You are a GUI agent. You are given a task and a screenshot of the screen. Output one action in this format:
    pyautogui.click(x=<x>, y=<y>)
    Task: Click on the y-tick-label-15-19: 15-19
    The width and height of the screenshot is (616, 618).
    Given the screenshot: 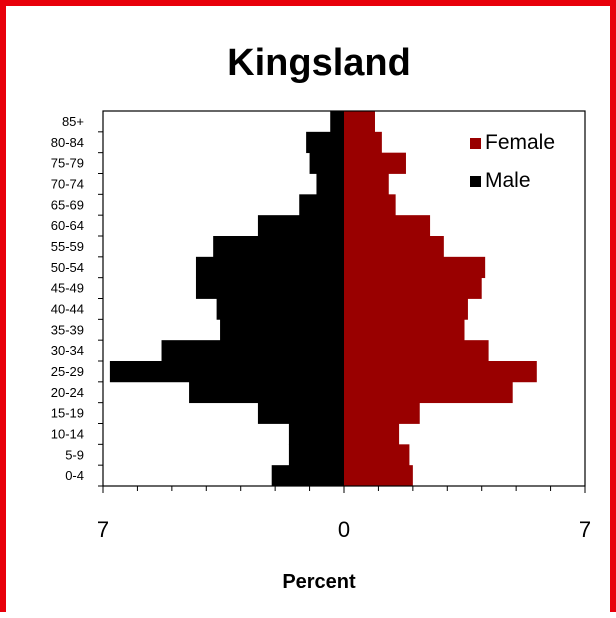 What is the action you would take?
    pyautogui.click(x=67, y=413)
    